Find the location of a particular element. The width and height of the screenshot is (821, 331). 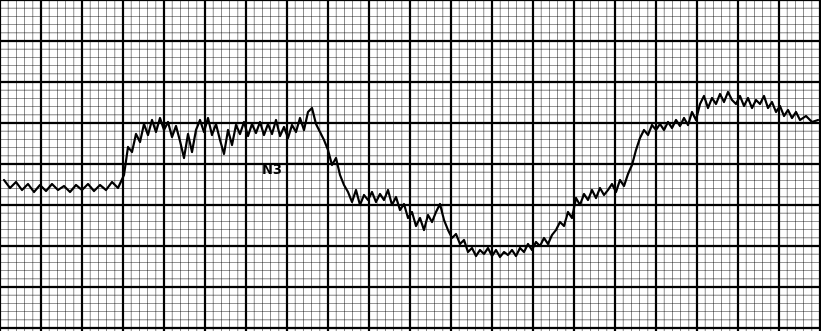

annotation-layer: N3 is located at coordinates (272, 170).